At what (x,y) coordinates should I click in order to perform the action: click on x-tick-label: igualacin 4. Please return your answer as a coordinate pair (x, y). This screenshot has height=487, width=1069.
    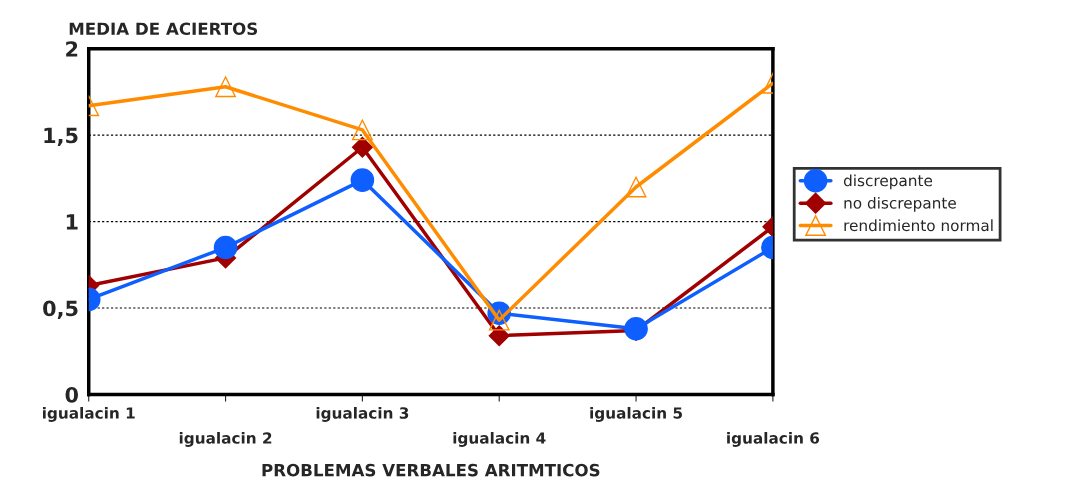
    Looking at the image, I should click on (499, 439).